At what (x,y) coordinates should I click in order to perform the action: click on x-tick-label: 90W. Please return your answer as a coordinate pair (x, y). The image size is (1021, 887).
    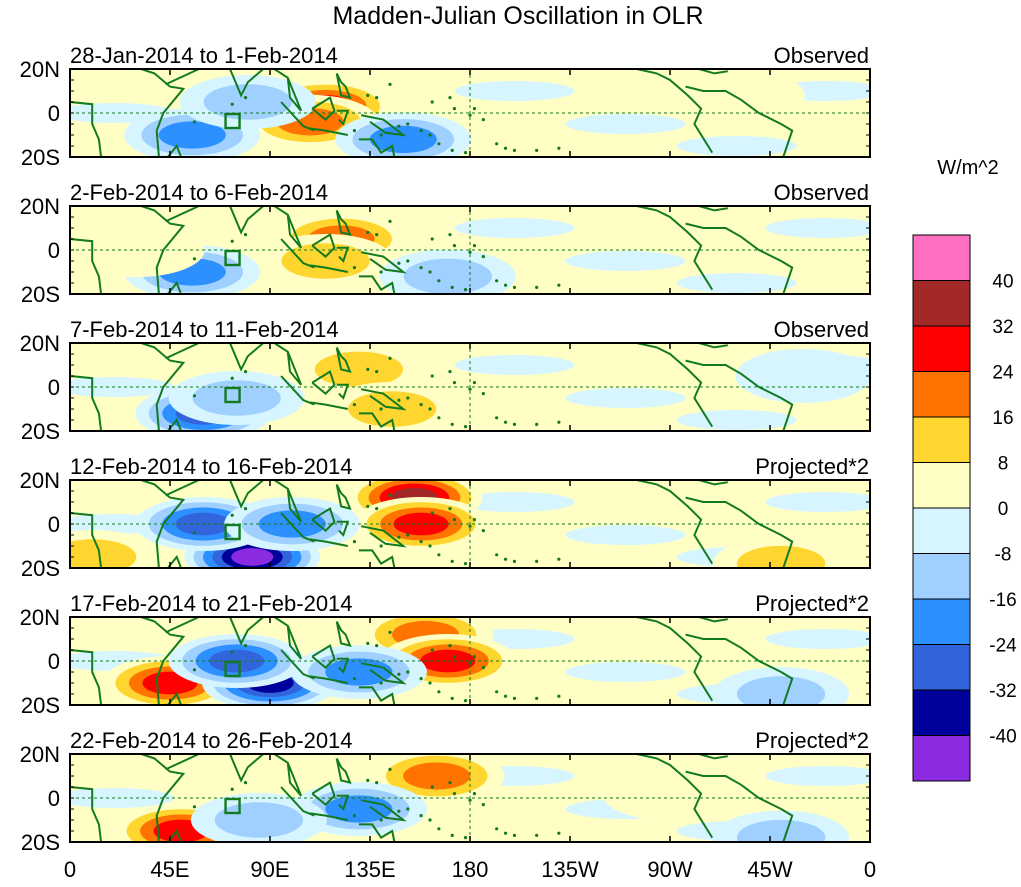
    Looking at the image, I should click on (669, 869).